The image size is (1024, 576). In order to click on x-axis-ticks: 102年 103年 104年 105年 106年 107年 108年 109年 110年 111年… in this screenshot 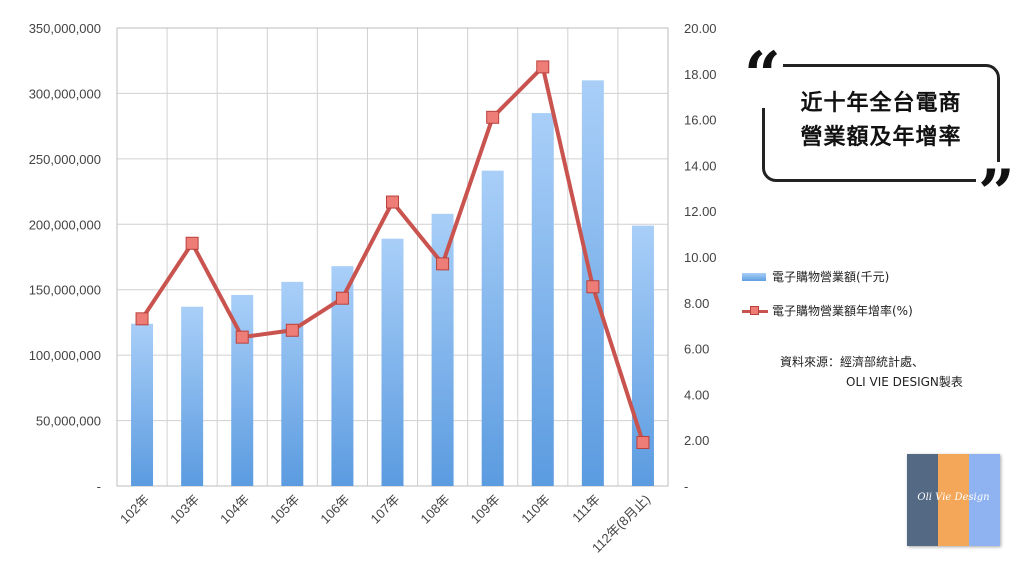, I will do `click(385, 524)`.